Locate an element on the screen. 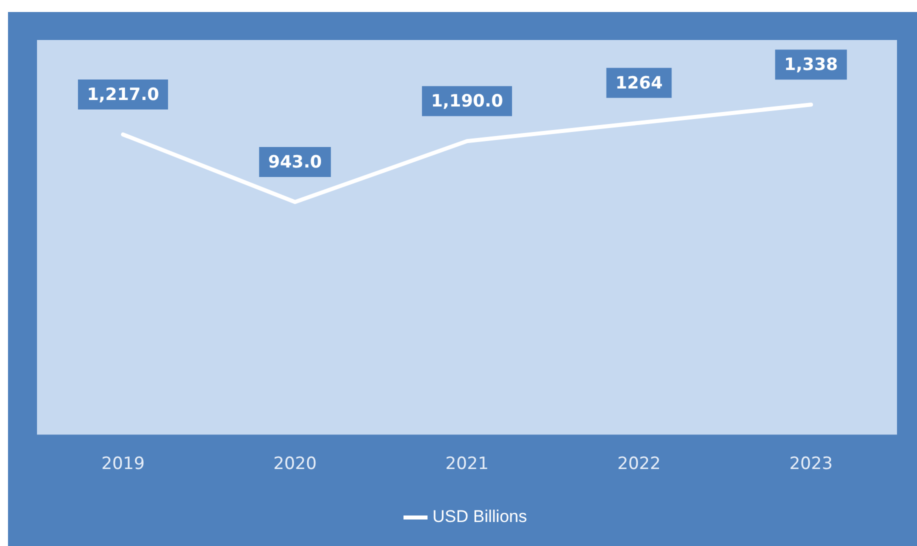 The width and height of the screenshot is (917, 546). data-label: 1,338 is located at coordinates (811, 65).